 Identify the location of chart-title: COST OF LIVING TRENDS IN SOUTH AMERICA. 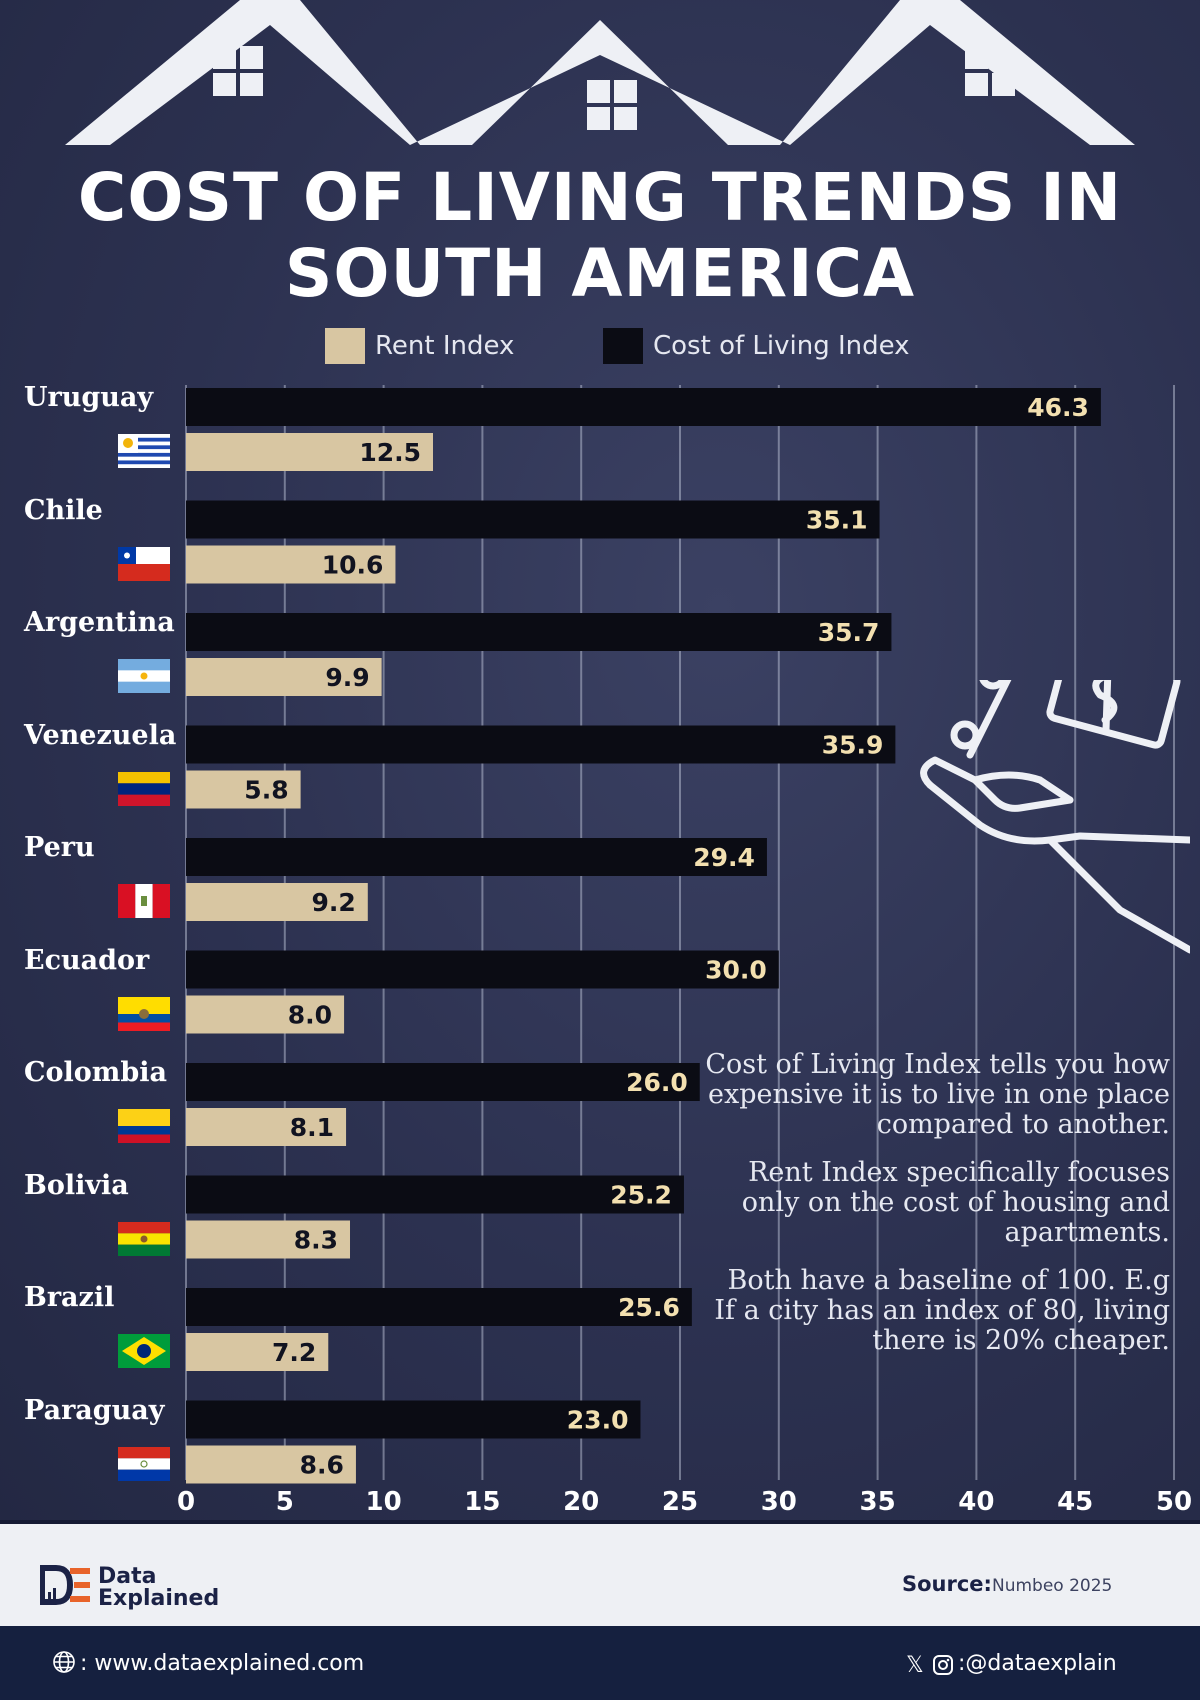
(600, 236).